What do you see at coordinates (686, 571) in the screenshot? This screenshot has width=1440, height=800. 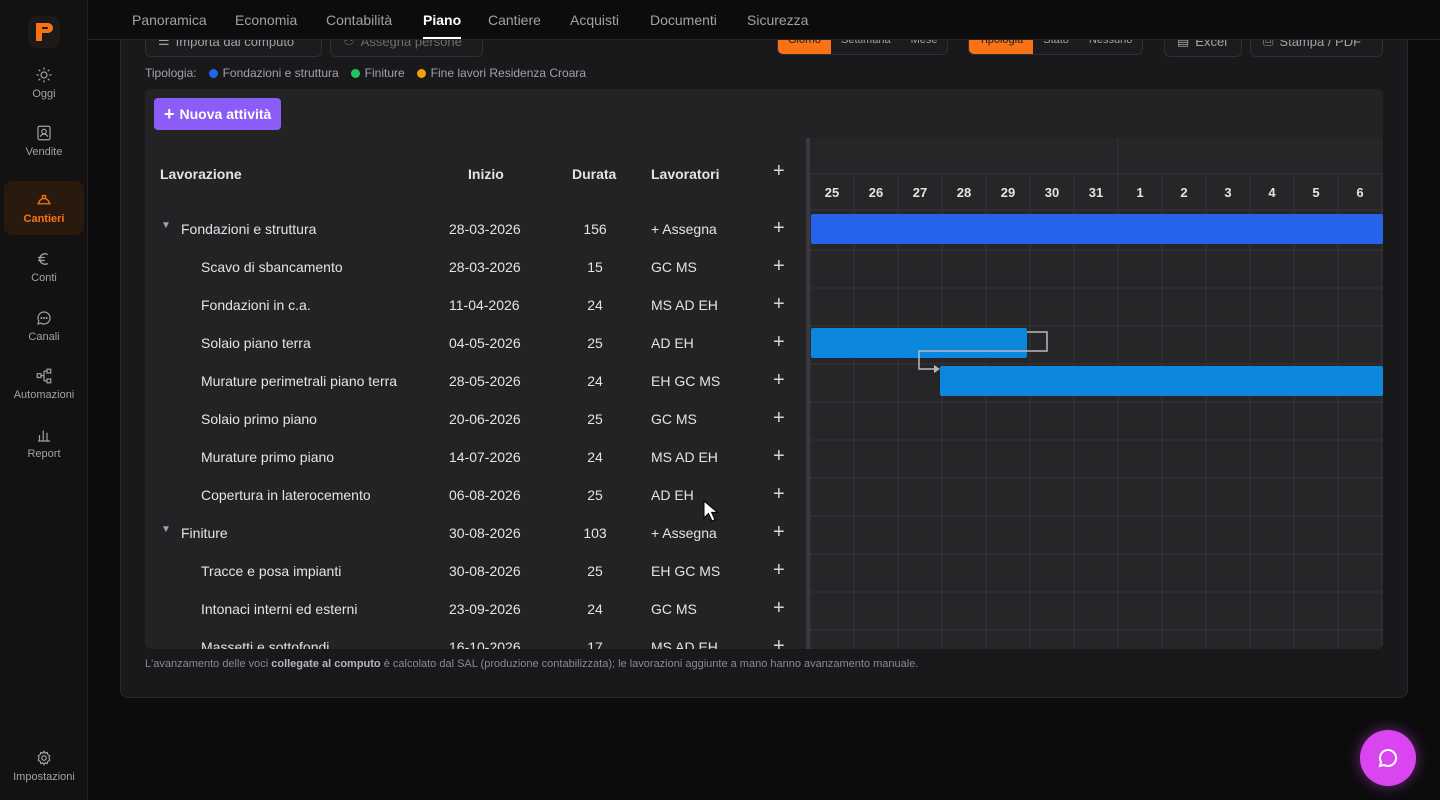 I see `task-workers: EH GC MS` at bounding box center [686, 571].